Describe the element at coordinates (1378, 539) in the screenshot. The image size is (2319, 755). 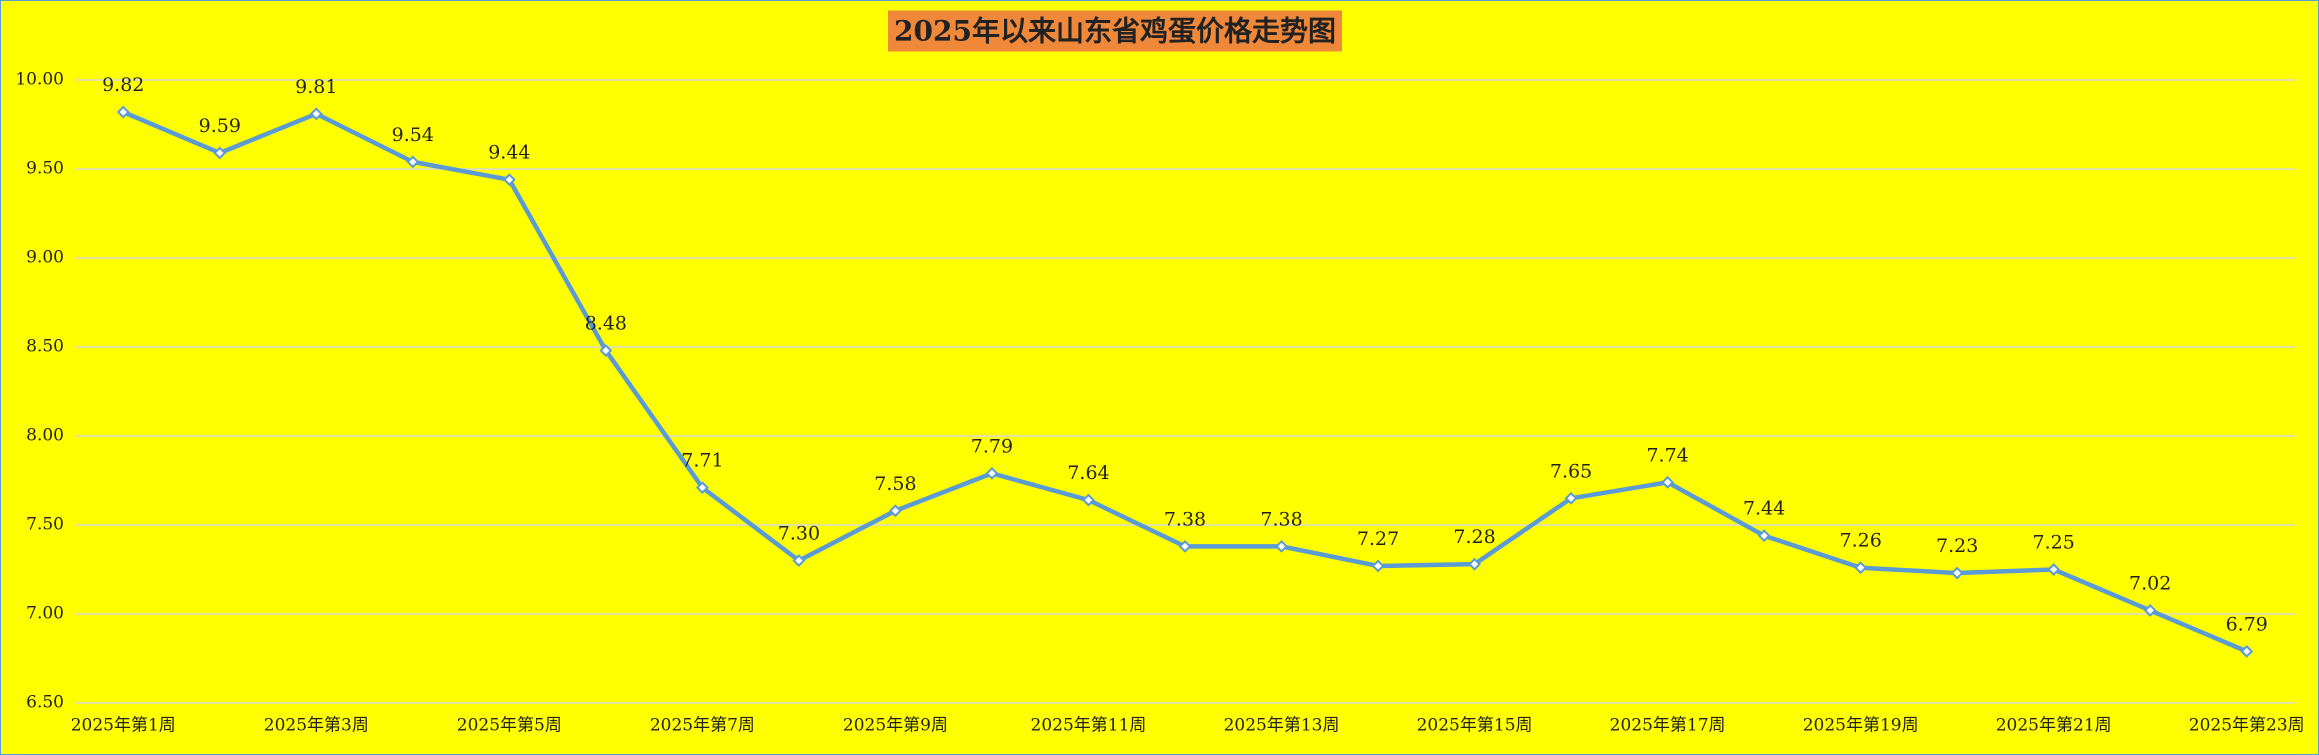
I see `data-label: 7.27` at that location.